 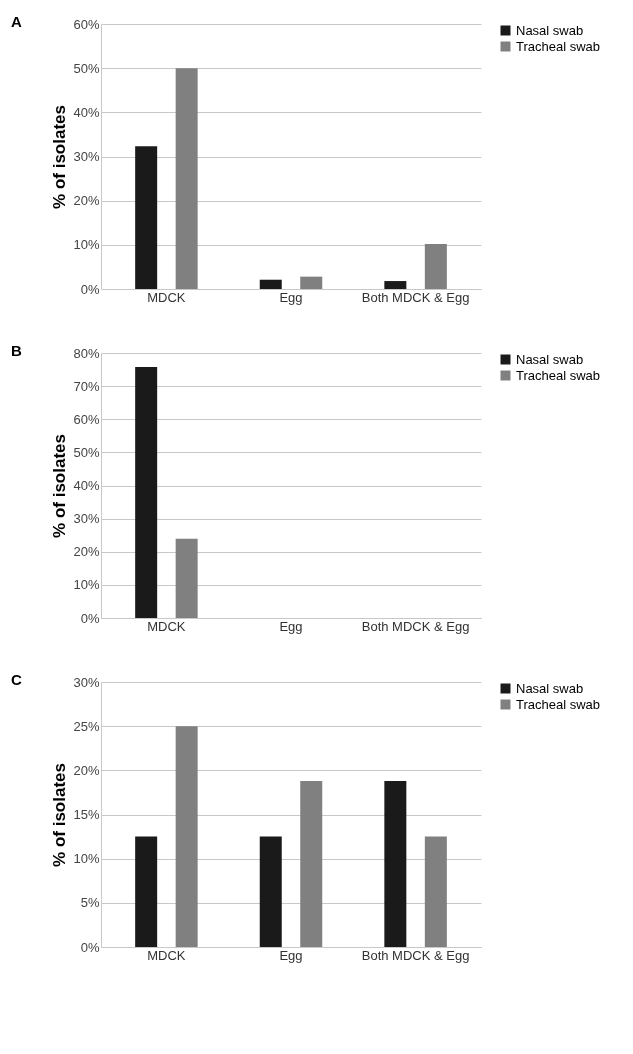 What do you see at coordinates (86, 353) in the screenshot?
I see `y-tick-label: 80%` at bounding box center [86, 353].